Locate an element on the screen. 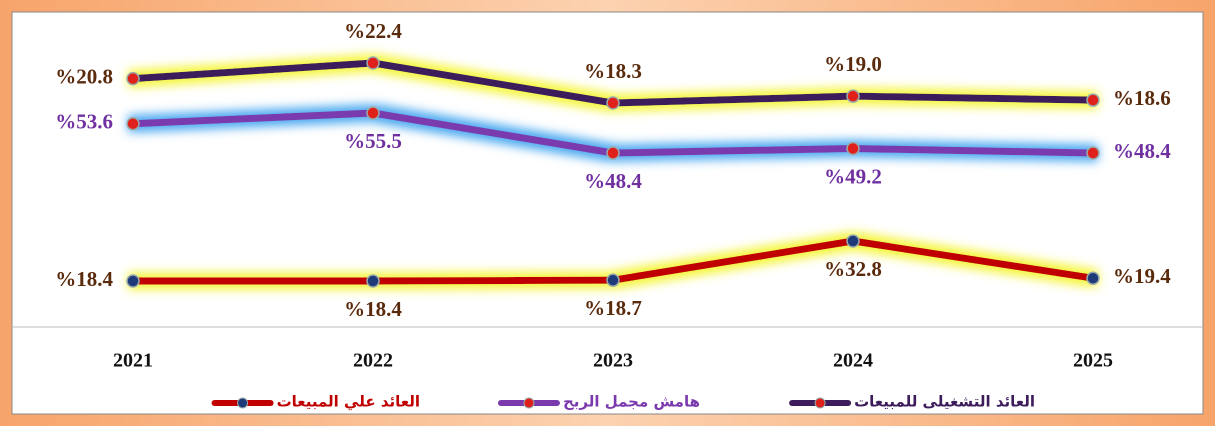 The image size is (1215, 426). data-label: %22.4 is located at coordinates (373, 31).